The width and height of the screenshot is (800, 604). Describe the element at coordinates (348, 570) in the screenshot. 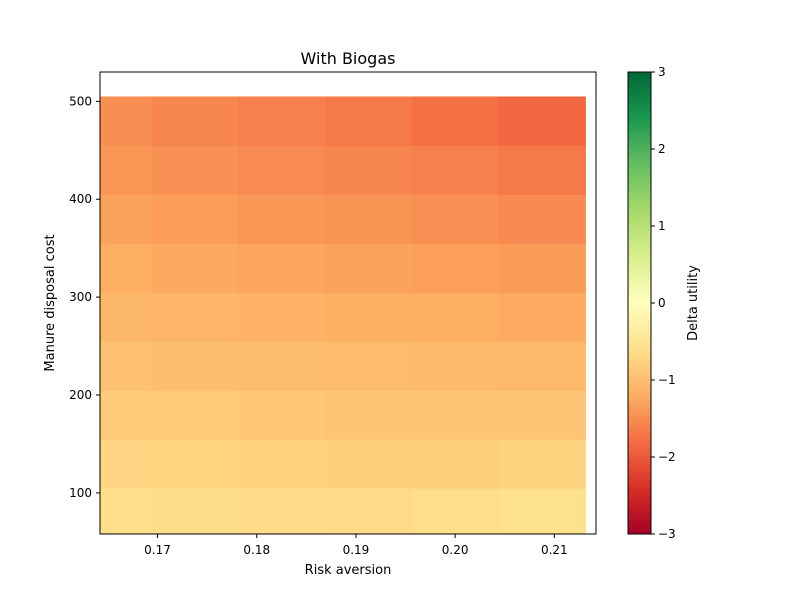

I see `x-axis-label: Risk aversion` at that location.